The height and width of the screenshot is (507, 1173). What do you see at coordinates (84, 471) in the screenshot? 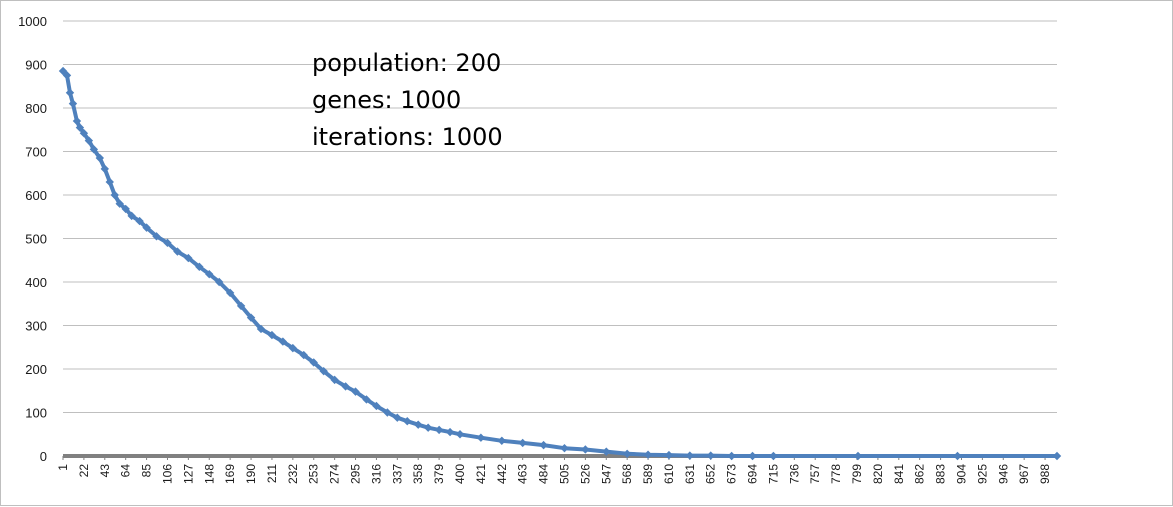
I see `x-tick-label: 22` at bounding box center [84, 471].